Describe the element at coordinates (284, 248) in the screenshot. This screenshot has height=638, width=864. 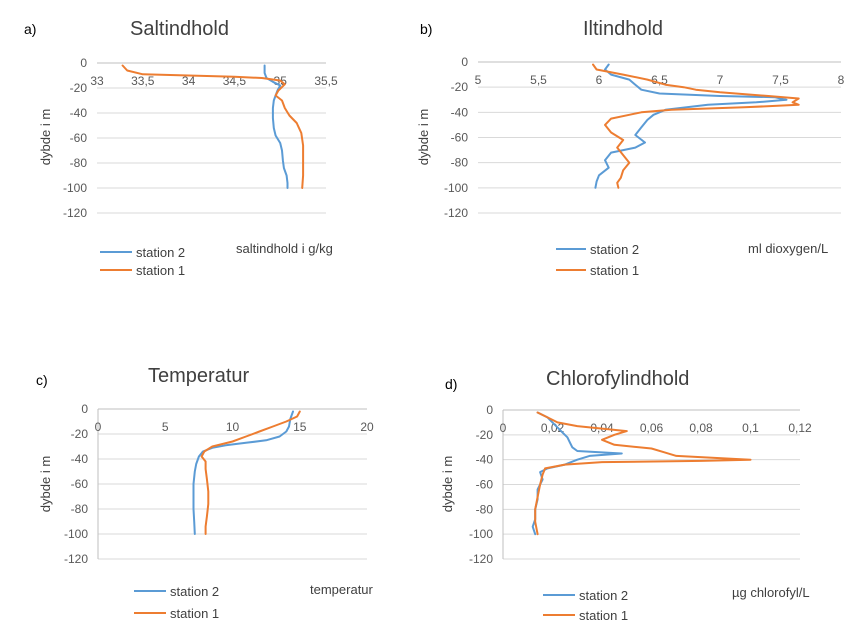
I see `x-axis-label: saltindhold i g/kg` at that location.